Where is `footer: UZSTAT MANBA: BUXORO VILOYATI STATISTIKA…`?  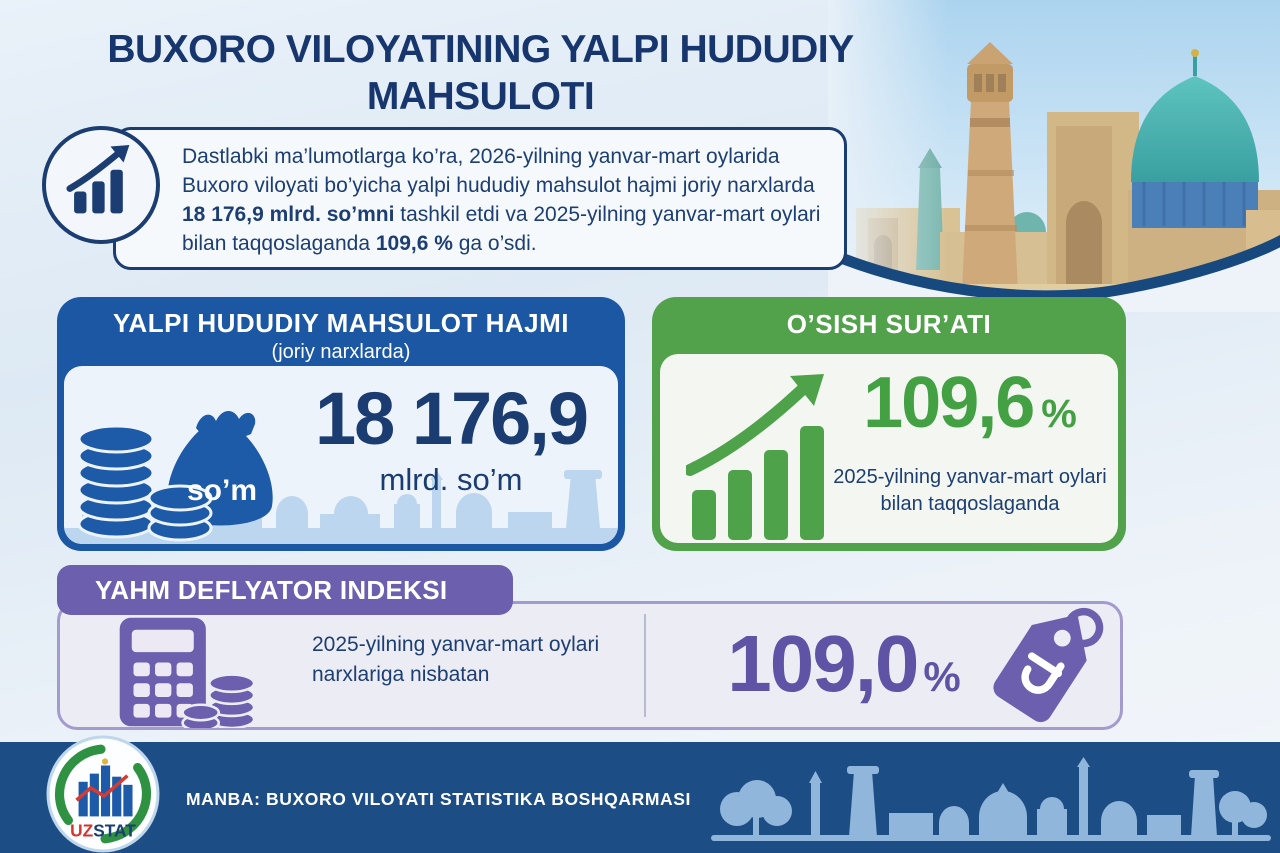 footer: UZSTAT MANBA: BUXORO VILOYATI STATISTIKA… is located at coordinates (640, 794).